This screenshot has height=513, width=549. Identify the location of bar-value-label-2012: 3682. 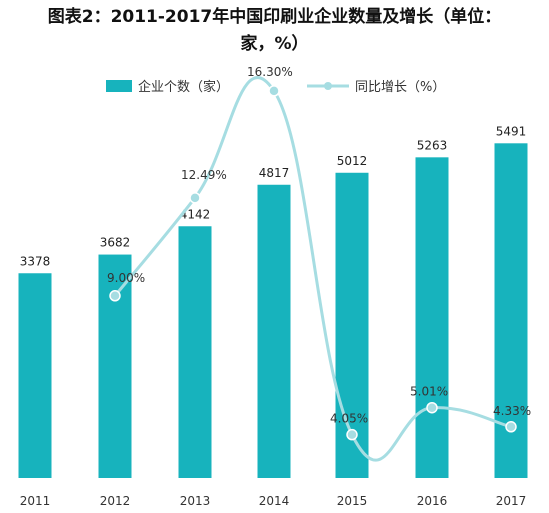
(115, 243).